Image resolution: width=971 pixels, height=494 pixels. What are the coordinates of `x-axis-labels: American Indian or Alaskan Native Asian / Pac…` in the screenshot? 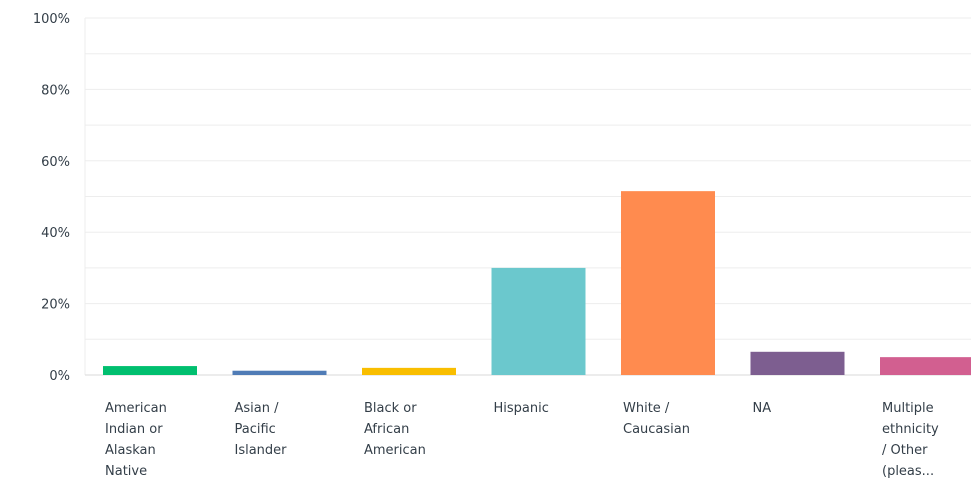 It's located at (522, 440).